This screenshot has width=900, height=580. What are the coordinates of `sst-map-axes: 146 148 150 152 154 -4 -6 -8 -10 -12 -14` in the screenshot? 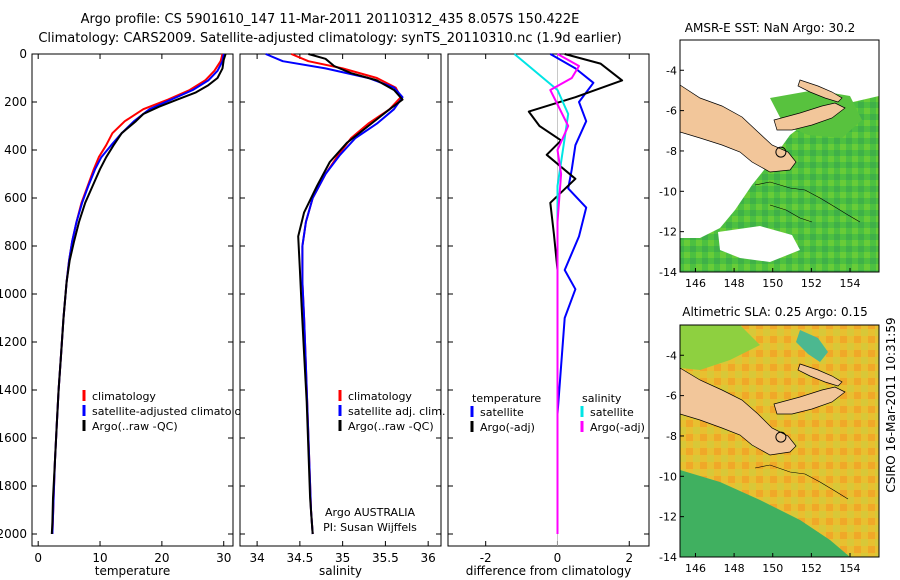 It's located at (759, 177).